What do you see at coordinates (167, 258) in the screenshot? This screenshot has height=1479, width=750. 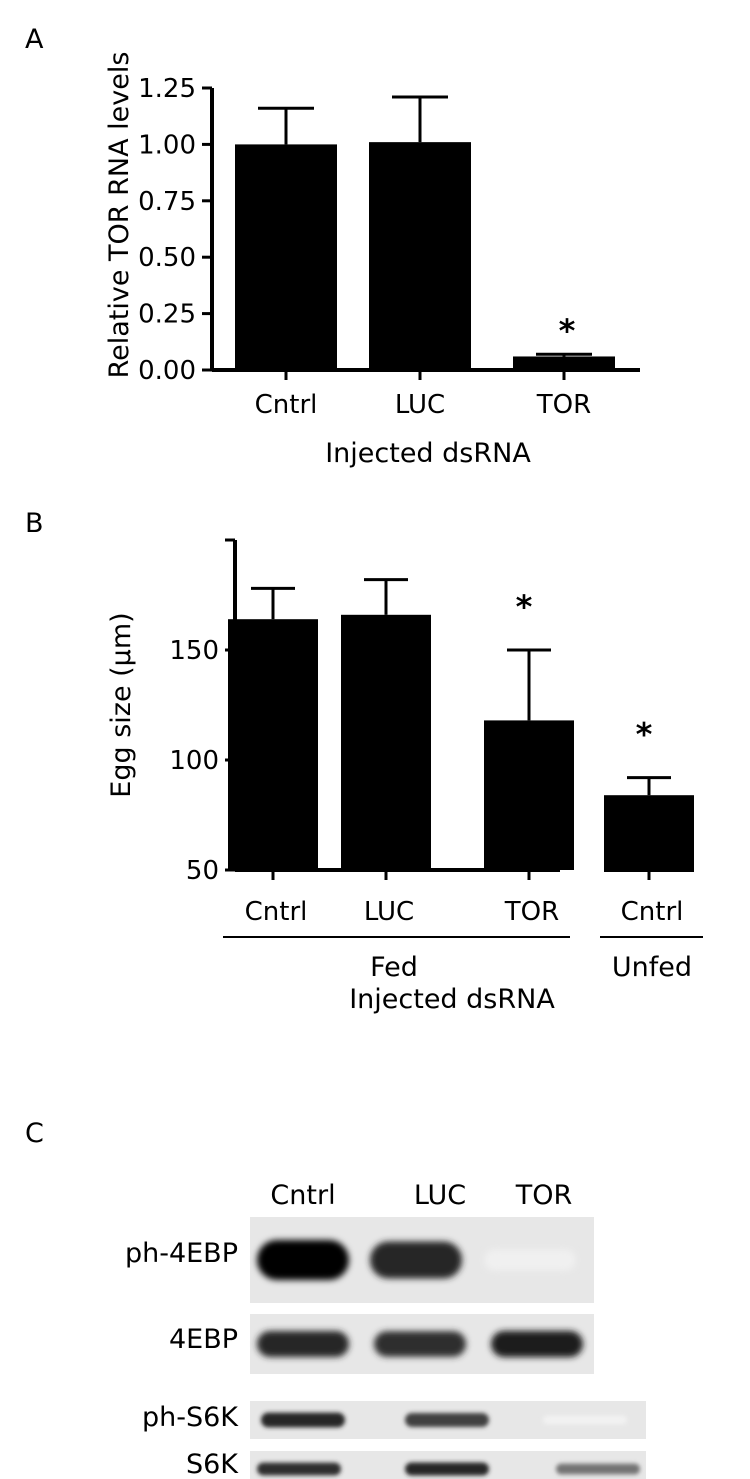 I see `y-tick-label: 0.50` at bounding box center [167, 258].